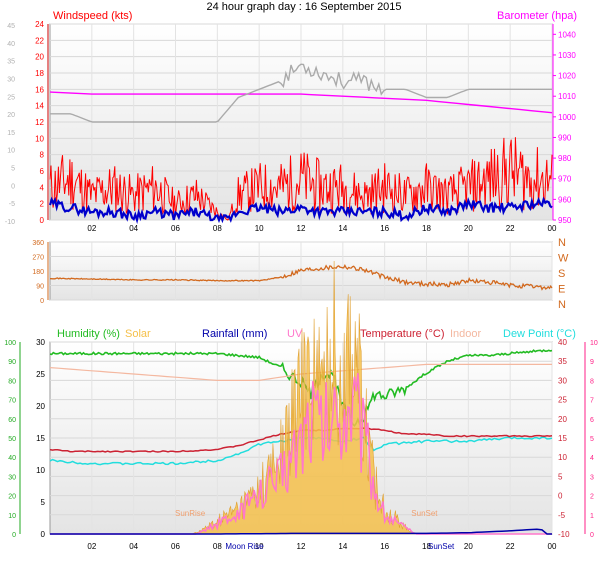 The height and width of the screenshot is (566, 608). Describe the element at coordinates (301, 546) in the screenshot. I see `wx-x-tick-label: 12` at that location.